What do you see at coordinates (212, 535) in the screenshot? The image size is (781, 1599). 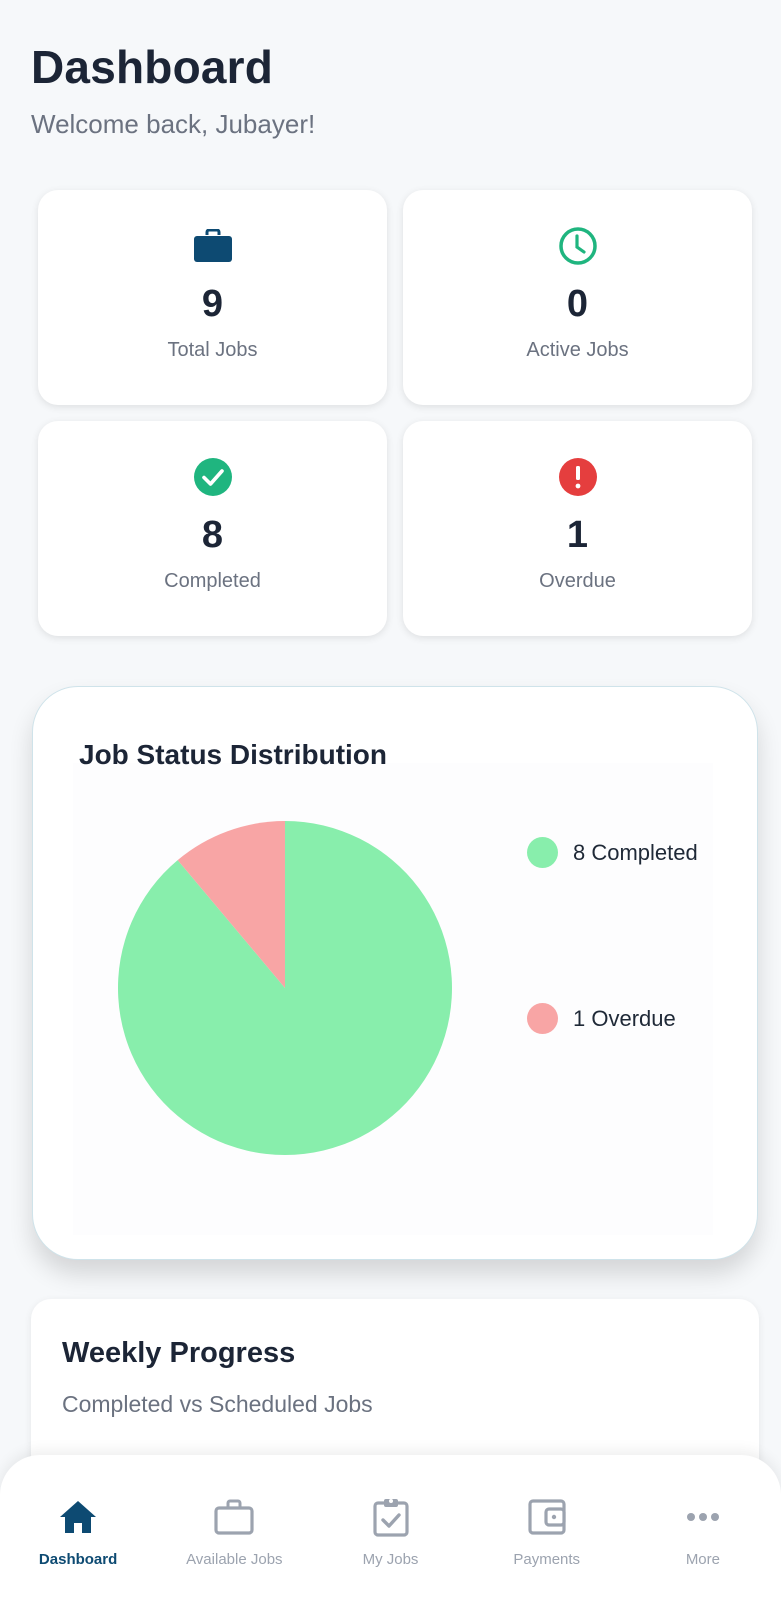 I see `stat-value: 8` at bounding box center [212, 535].